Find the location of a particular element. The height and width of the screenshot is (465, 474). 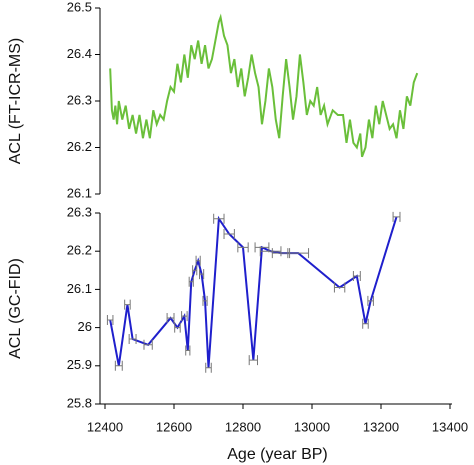

y-tick-label: 26.4 is located at coordinates (79, 53).